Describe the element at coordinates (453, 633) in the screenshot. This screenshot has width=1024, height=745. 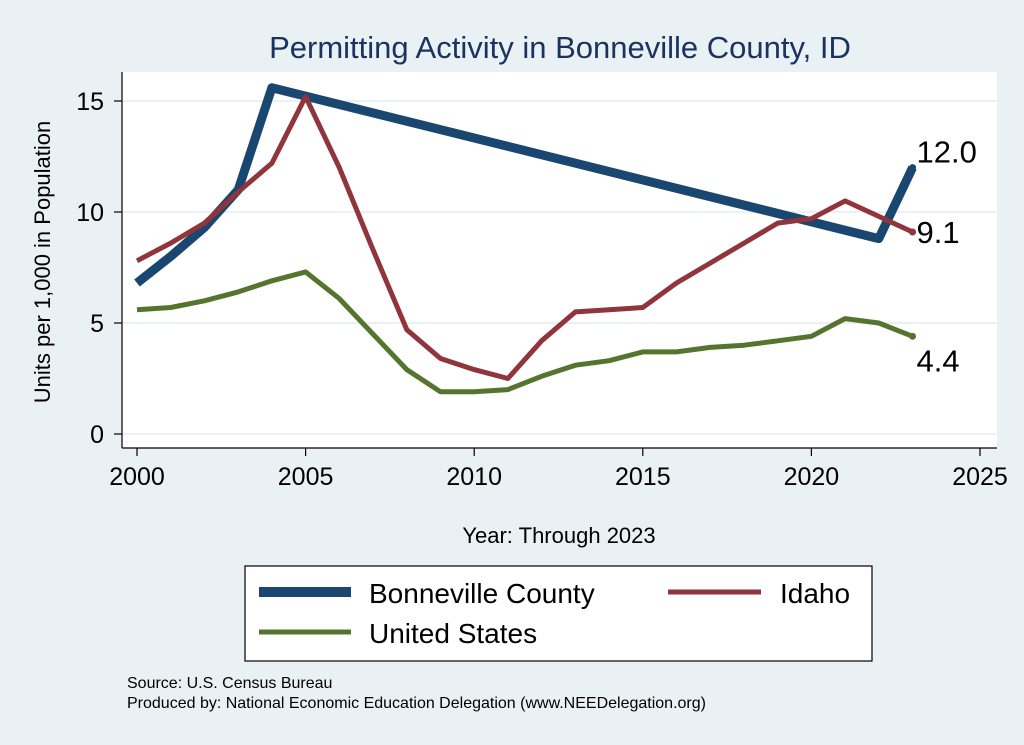
I see `legend-label-united-states: United States` at that location.